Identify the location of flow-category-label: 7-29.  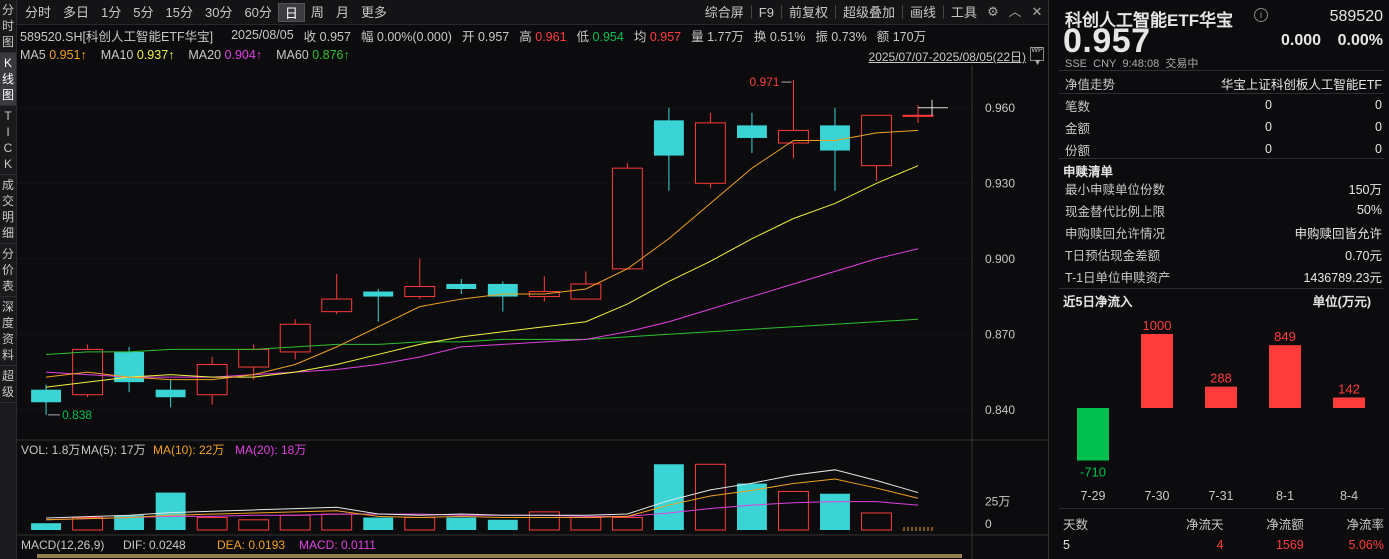
(1092, 496).